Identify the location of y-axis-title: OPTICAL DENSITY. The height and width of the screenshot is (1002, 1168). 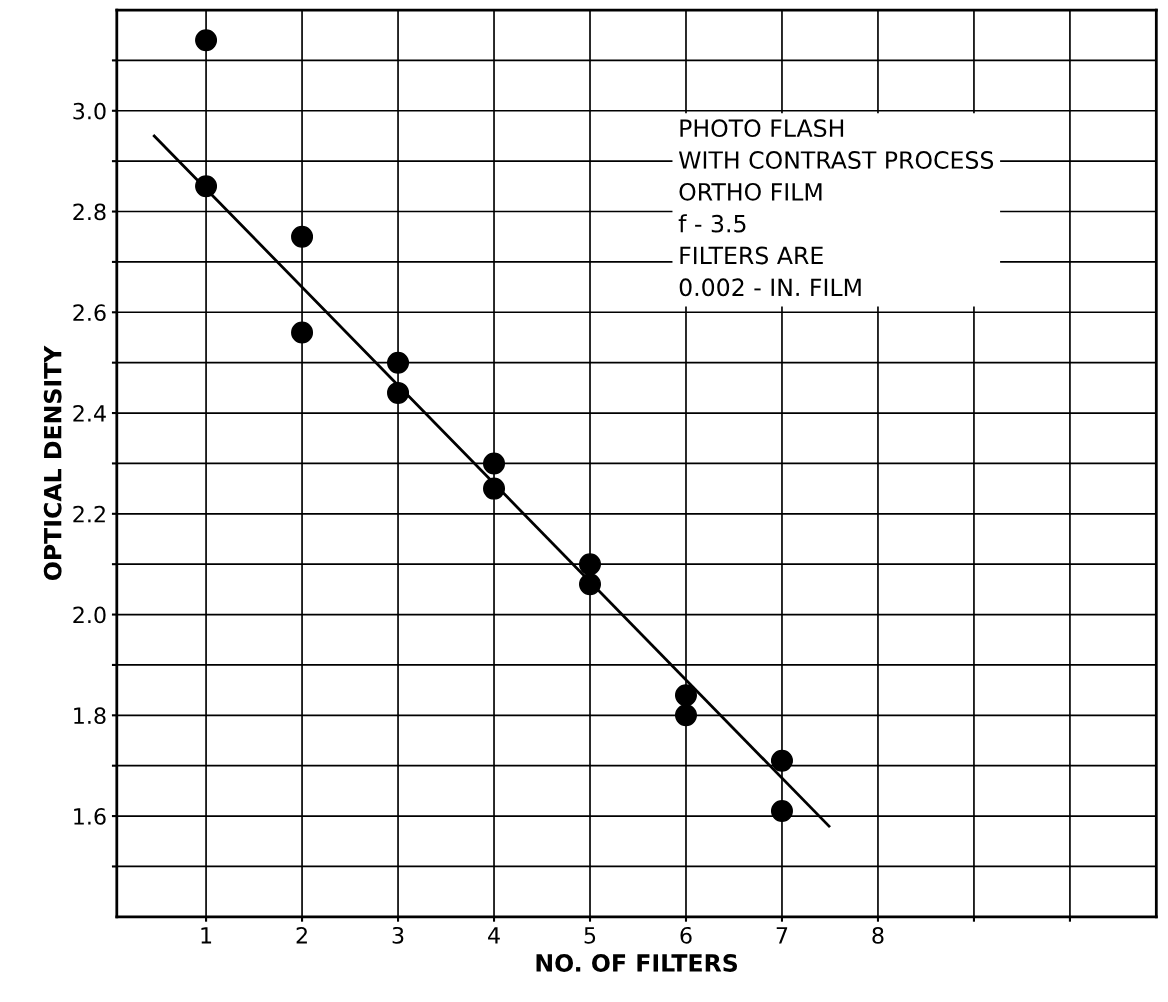
(52, 463).